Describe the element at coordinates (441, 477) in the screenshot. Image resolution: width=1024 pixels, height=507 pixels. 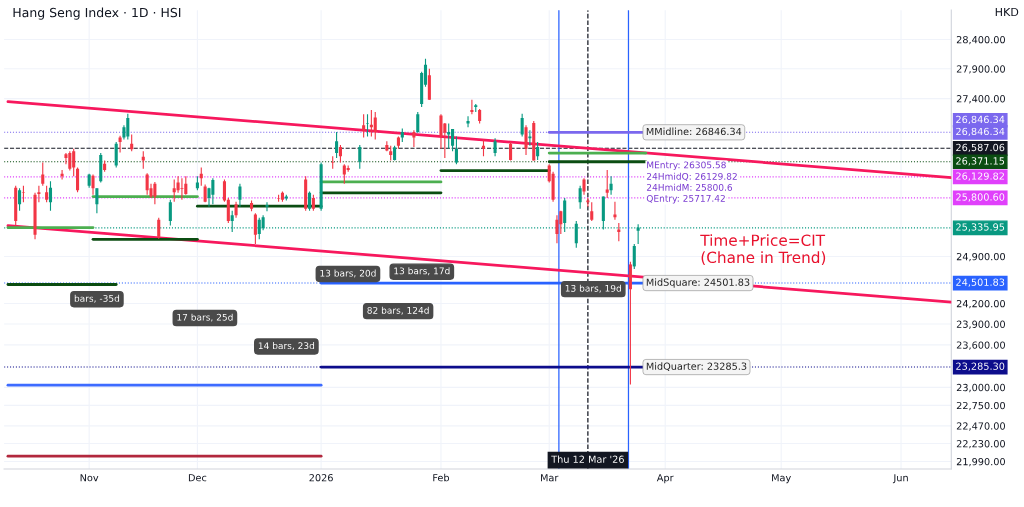
I see `x-tick-label: Feb` at that location.